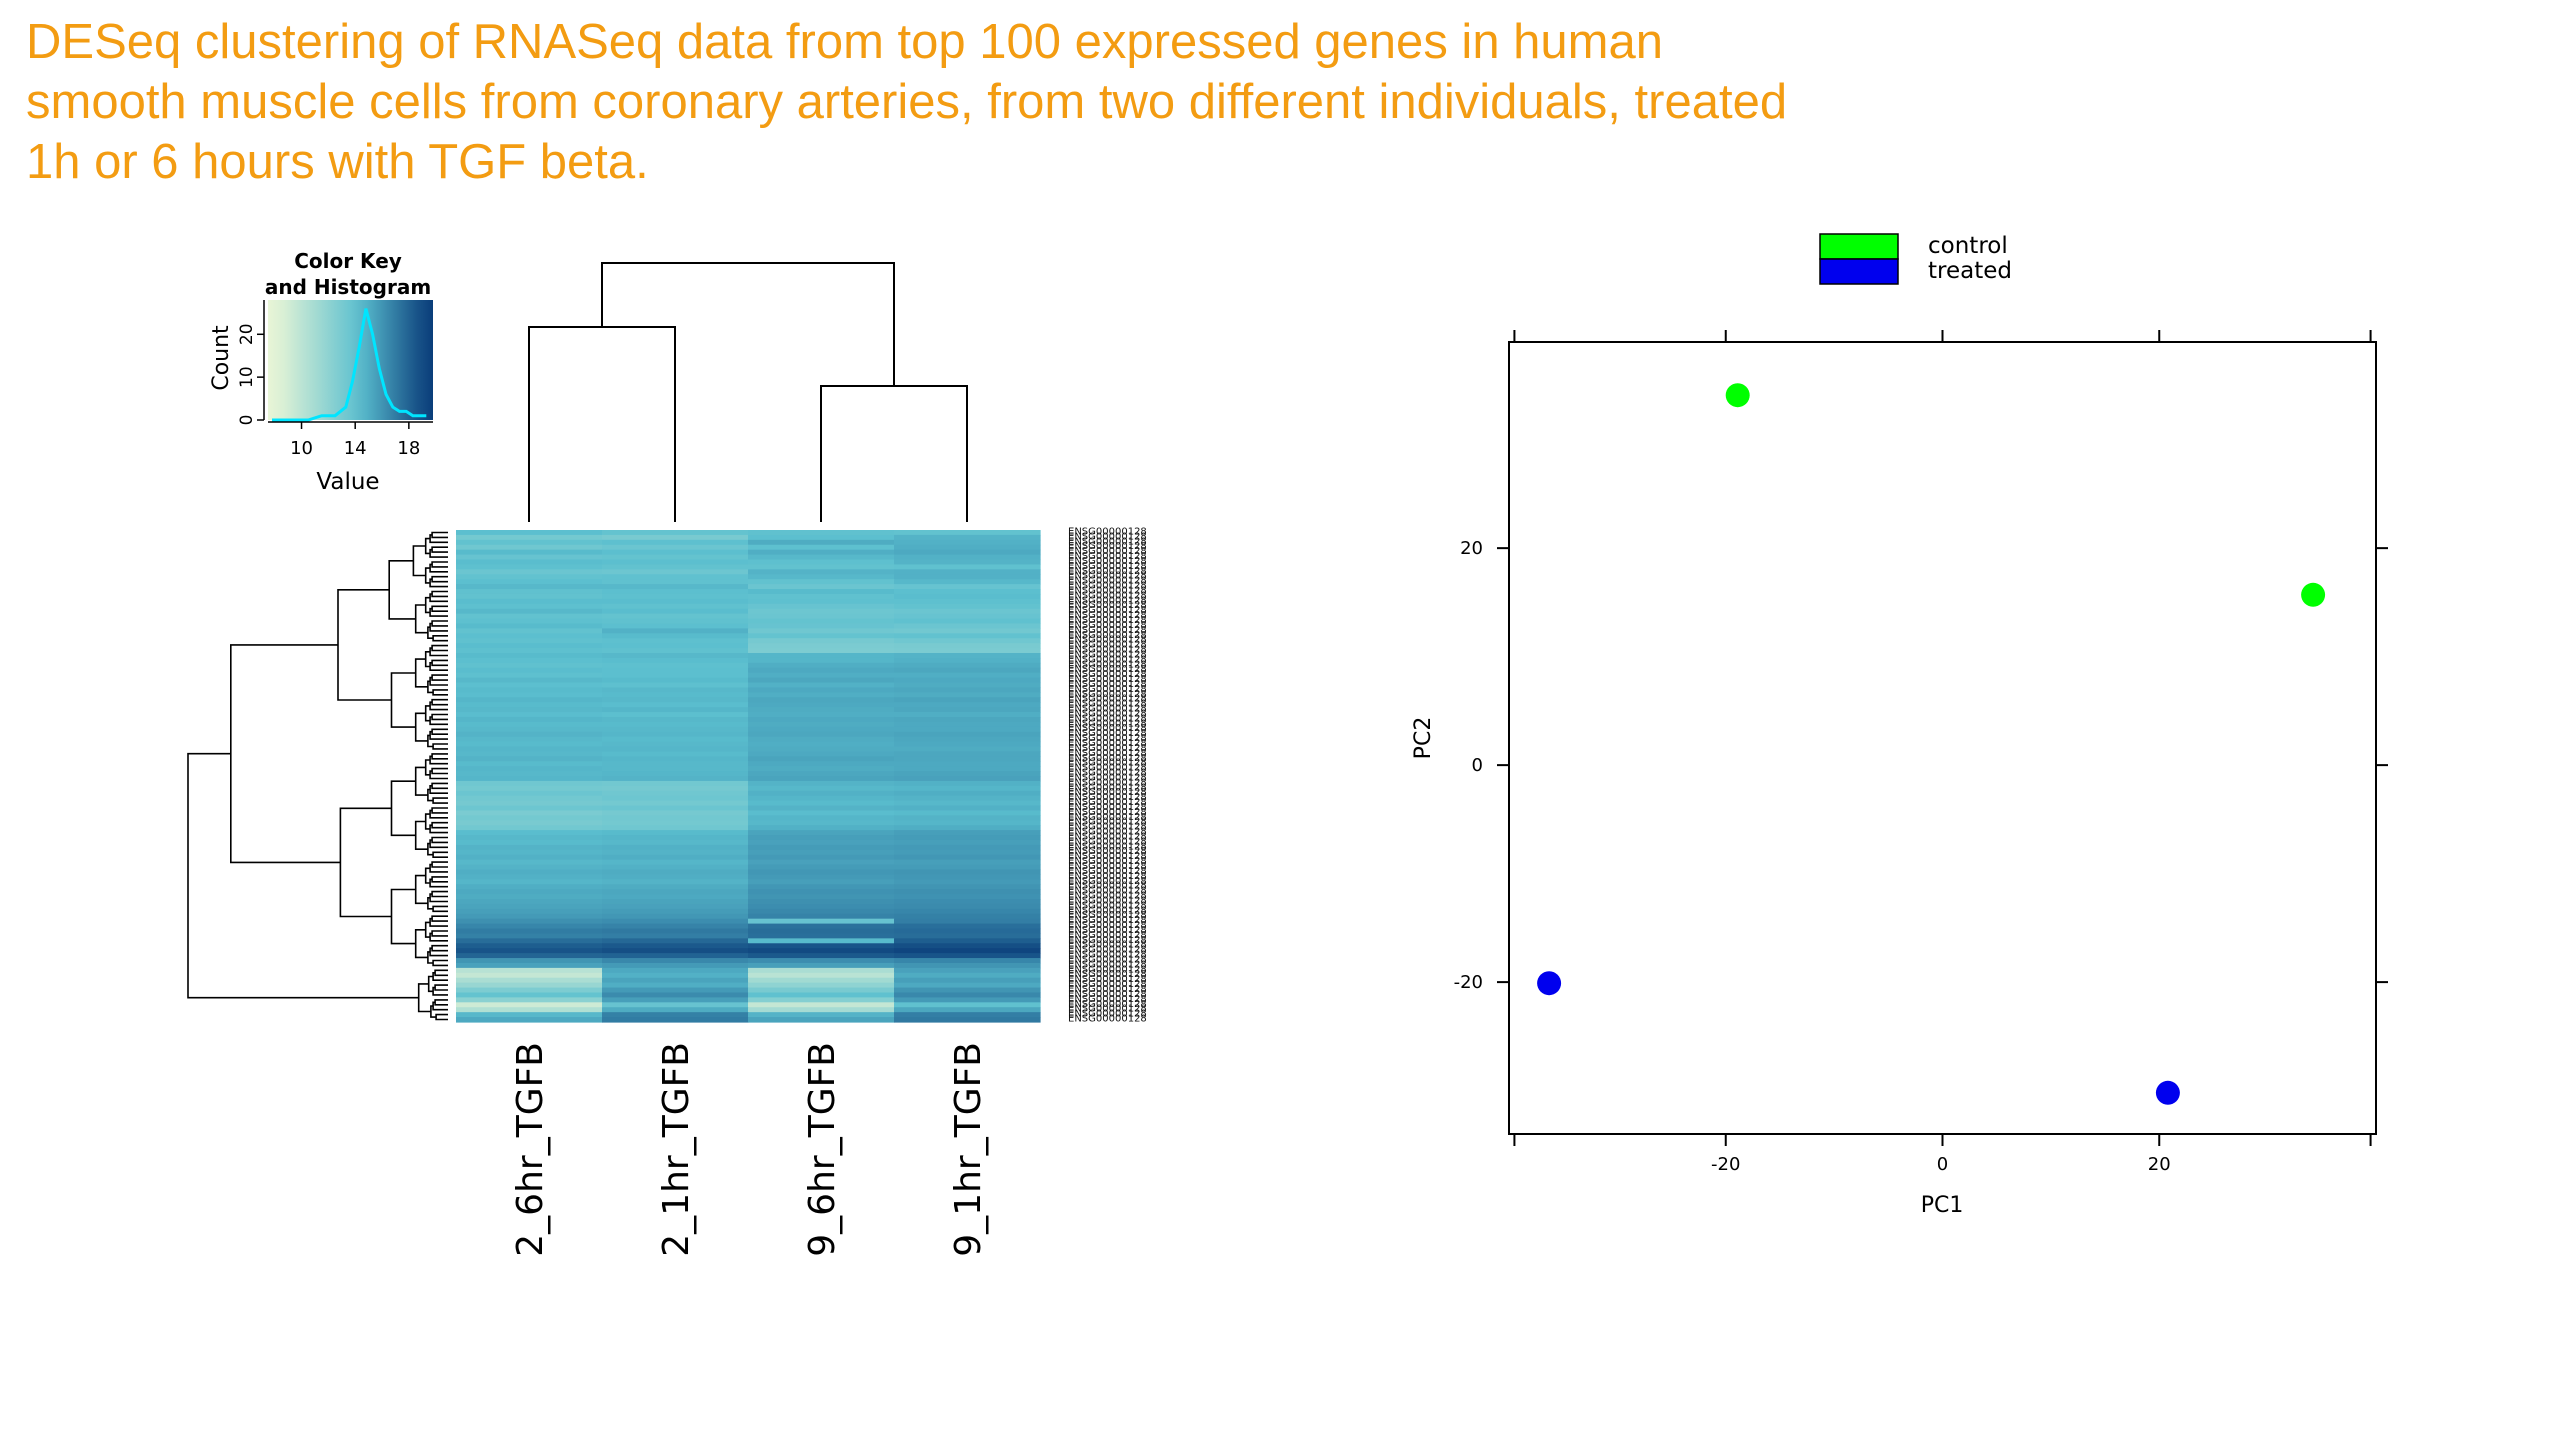 The height and width of the screenshot is (1440, 2560). I want to click on pca-xlabel: PC1, so click(1942, 1205).